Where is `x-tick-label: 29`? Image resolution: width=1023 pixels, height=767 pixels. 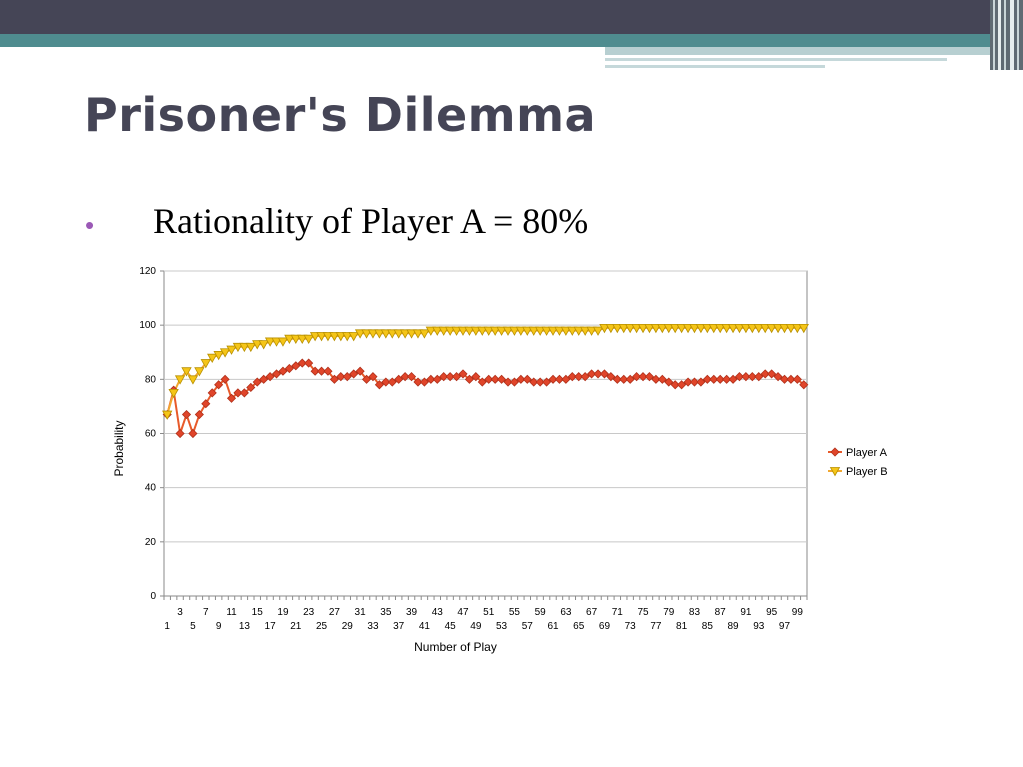 x-tick-label: 29 is located at coordinates (348, 626).